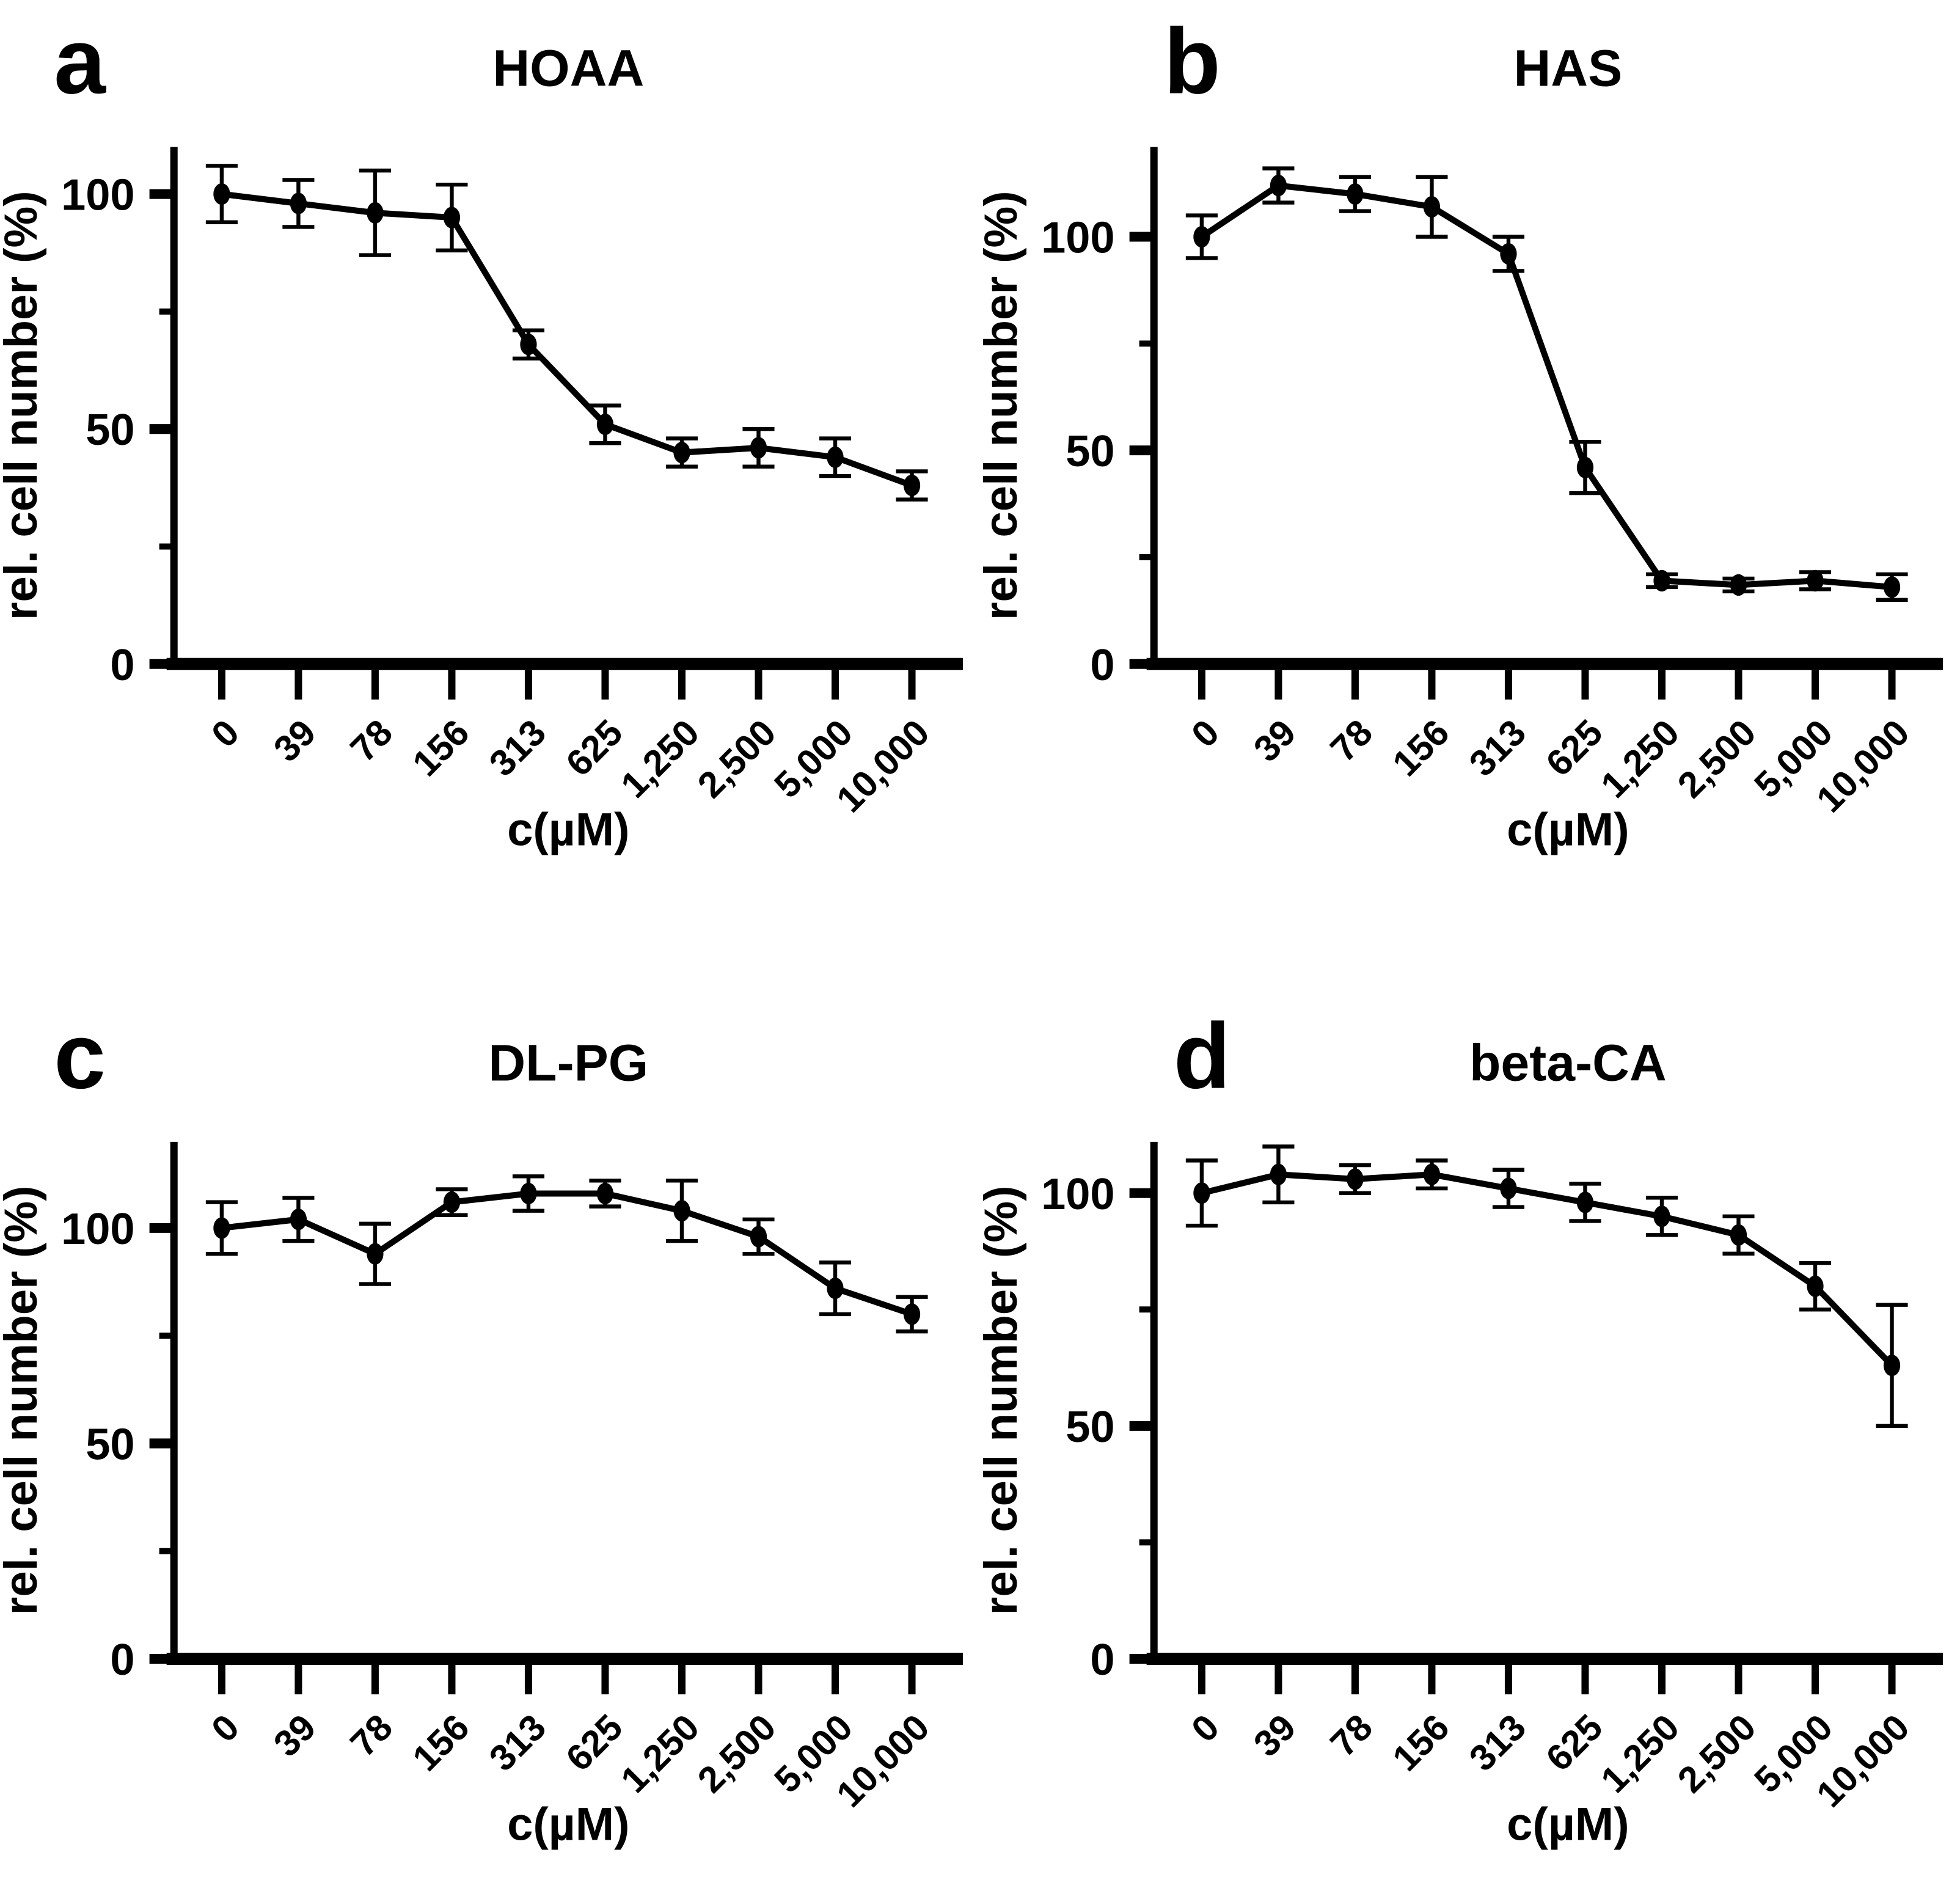 This screenshot has width=1960, height=1891. I want to click on panel-letter: d, so click(1202, 1056).